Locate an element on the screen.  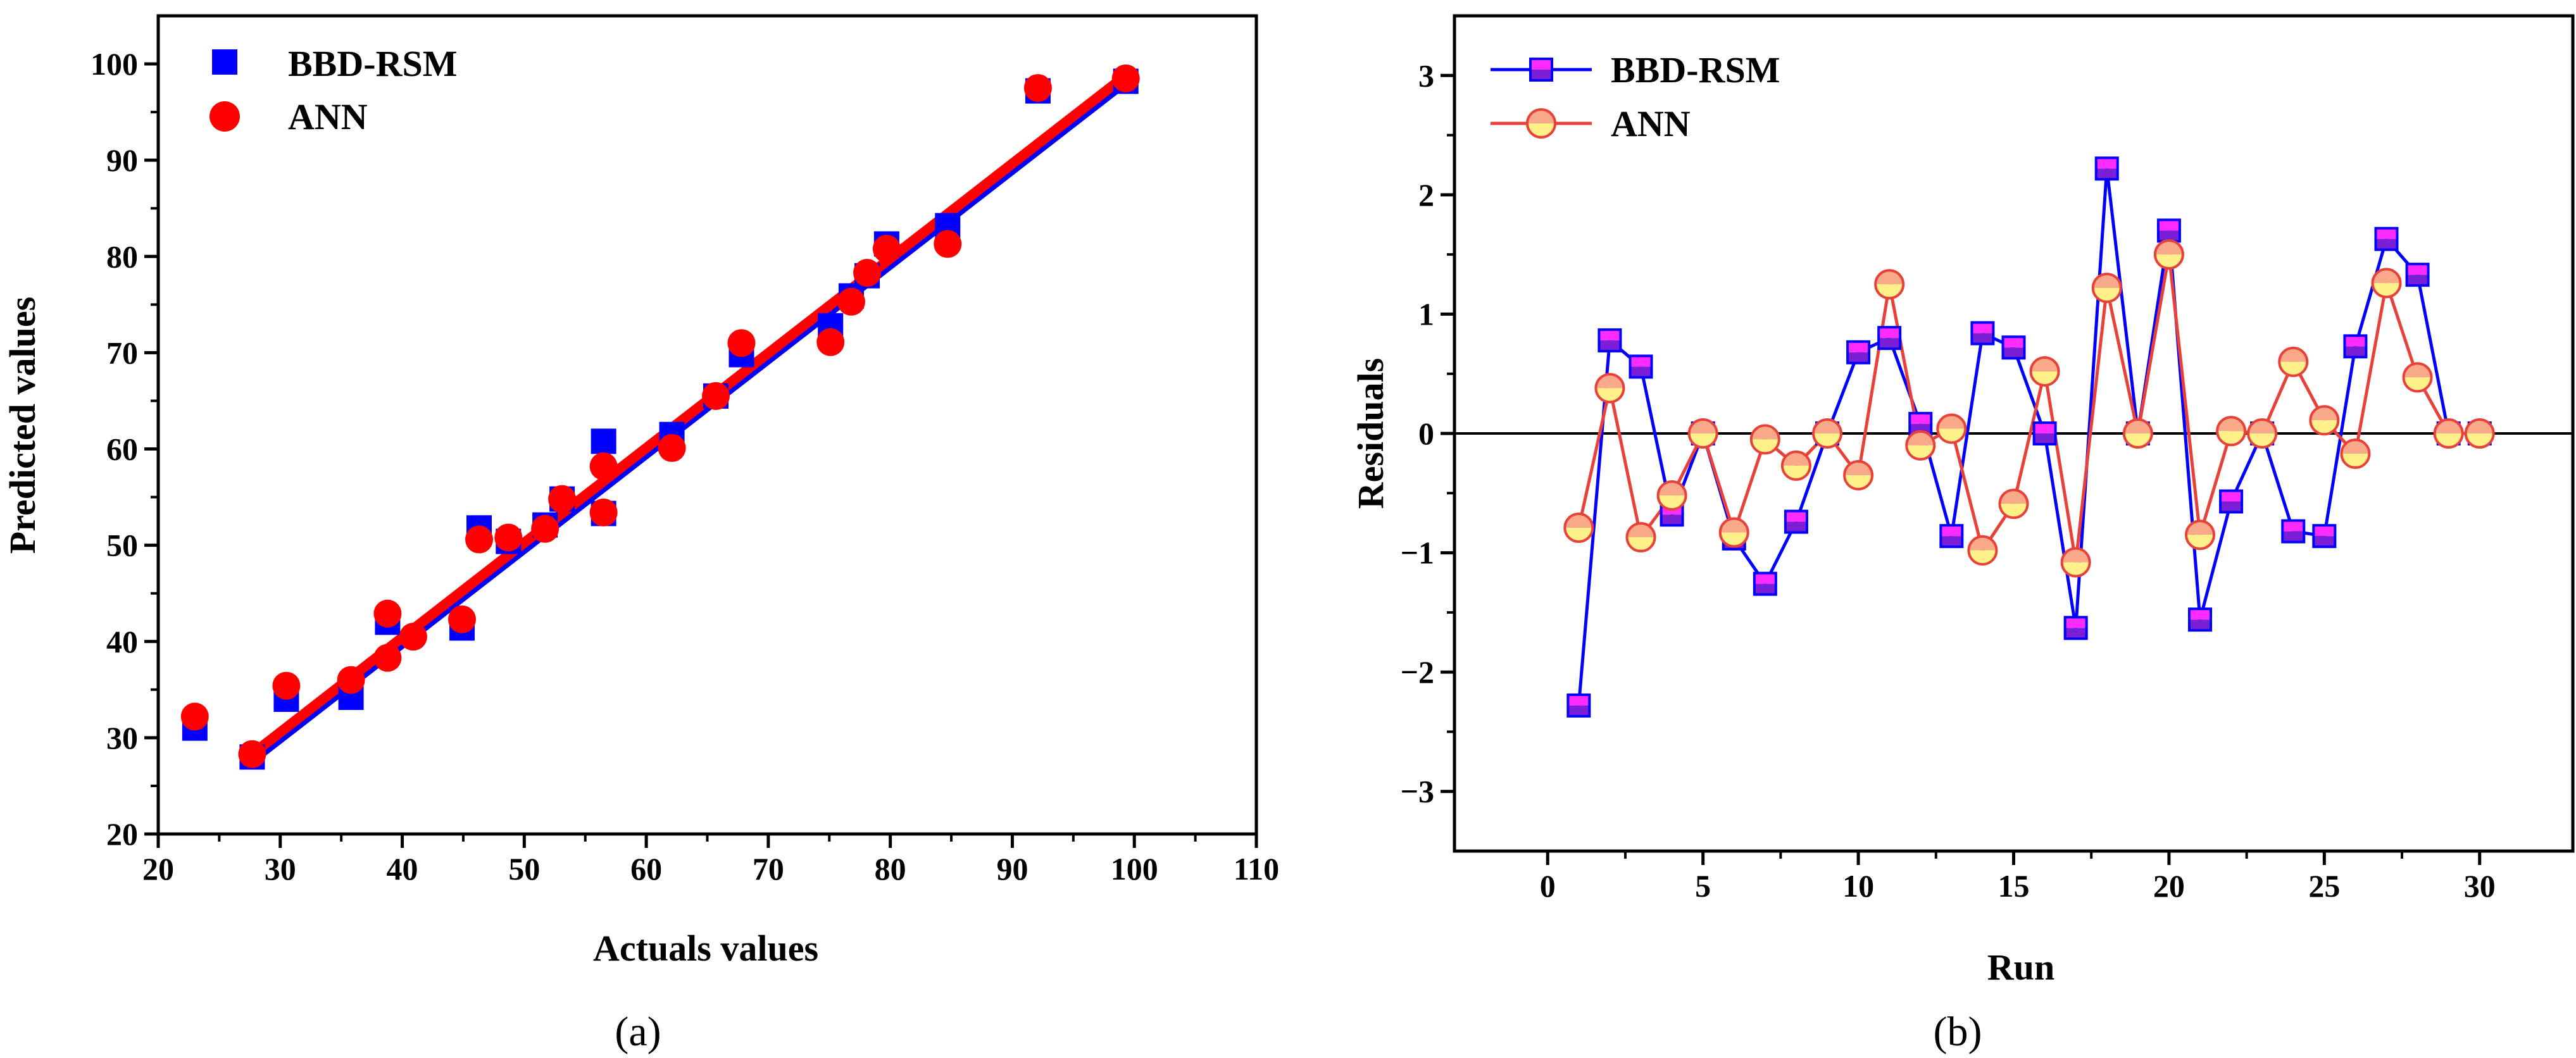
chart-a-y-tick-label: 30 is located at coordinates (122, 738).